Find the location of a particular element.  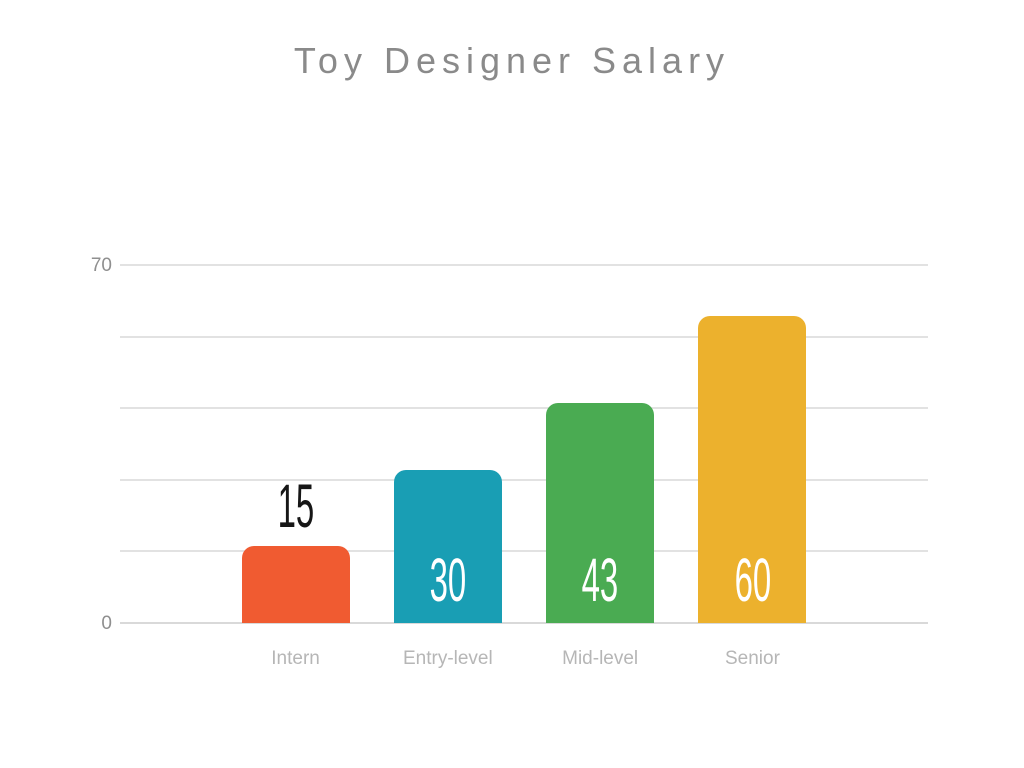

bar-value-text: 30 is located at coordinates (448, 580).